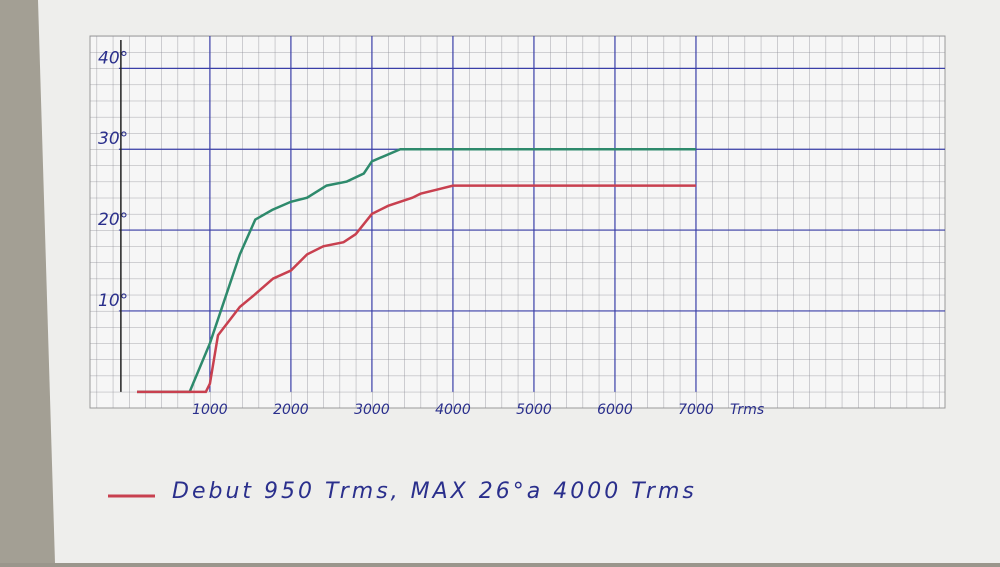 This screenshot has height=567, width=1000. What do you see at coordinates (372, 410) in the screenshot?
I see `x-tick-label: 3000` at bounding box center [372, 410].